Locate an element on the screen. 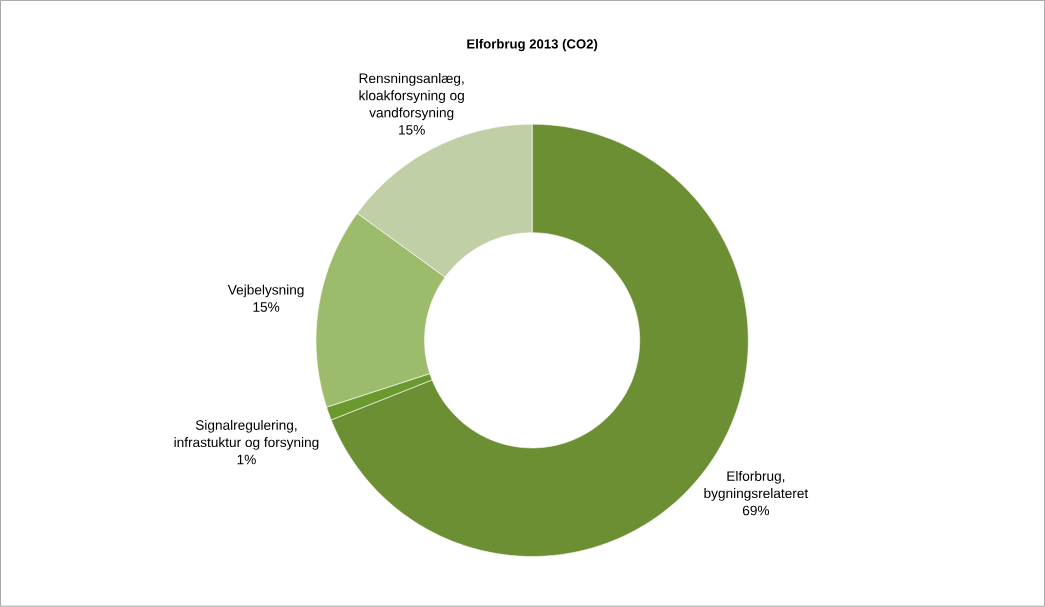 Image resolution: width=1045 pixels, height=607 pixels. chart-title: Elforbrug 2013 (CO2) is located at coordinates (532, 45).